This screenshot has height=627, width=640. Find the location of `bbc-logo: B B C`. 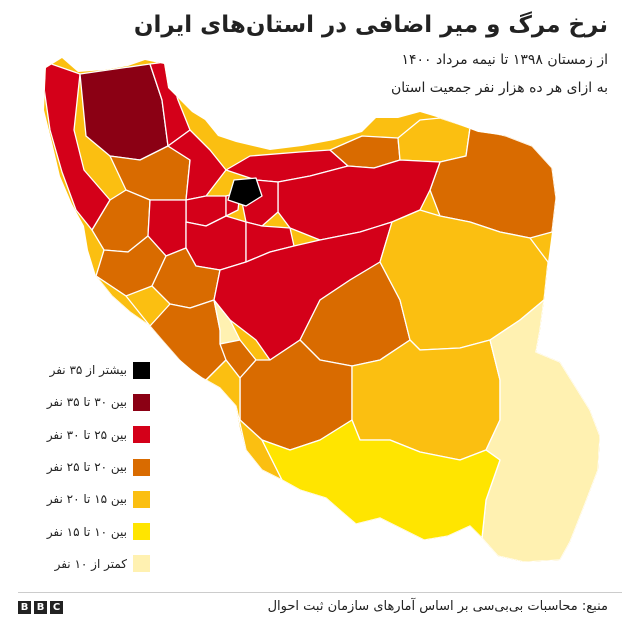

bbc-logo: B B C is located at coordinates (40, 607).